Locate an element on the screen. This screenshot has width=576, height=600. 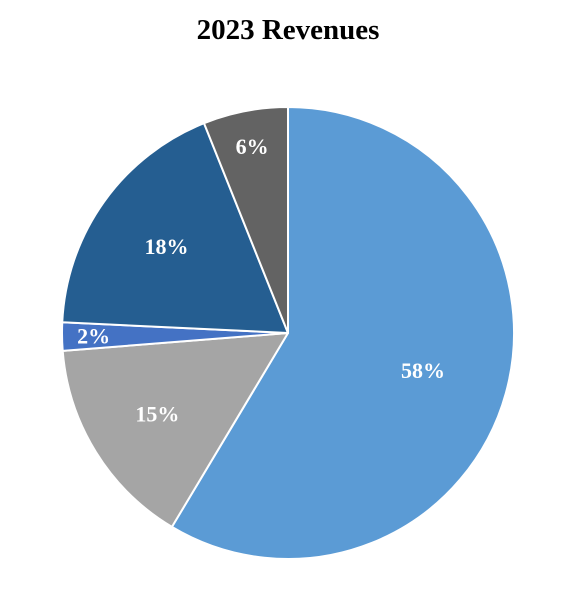
slice-label-58: 58% is located at coordinates (423, 370).